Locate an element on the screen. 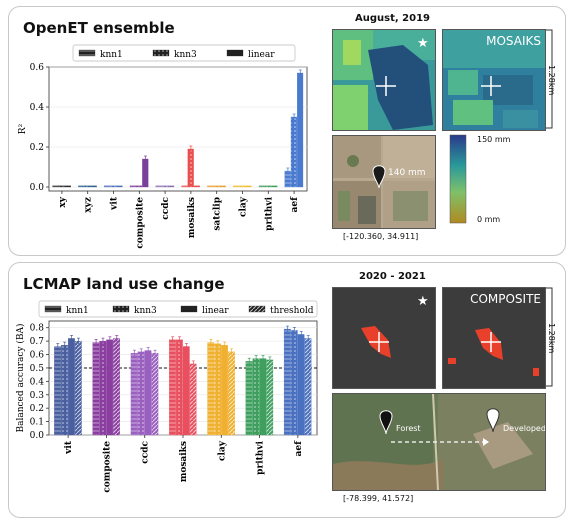 The height and width of the screenshot is (524, 574). bar-vit-knn1 is located at coordinates (107, 186).